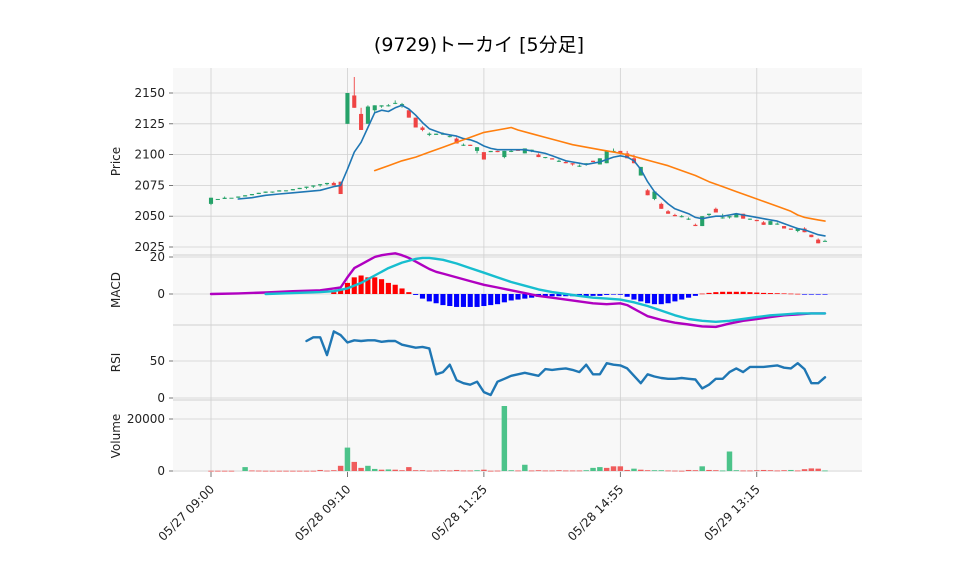 The image size is (958, 575). I want to click on signal-line, so click(545, 289).